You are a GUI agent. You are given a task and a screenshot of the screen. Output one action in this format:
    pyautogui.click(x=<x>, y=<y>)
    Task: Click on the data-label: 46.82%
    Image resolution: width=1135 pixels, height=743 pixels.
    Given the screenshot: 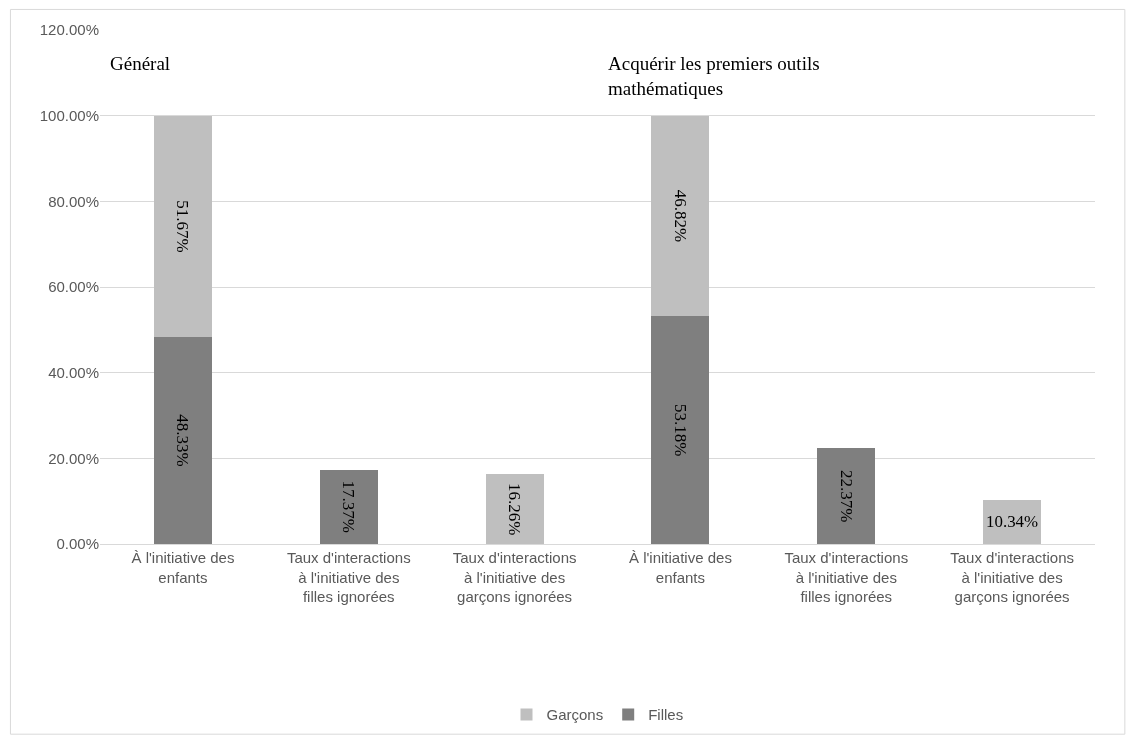 What is the action you would take?
    pyautogui.click(x=680, y=216)
    